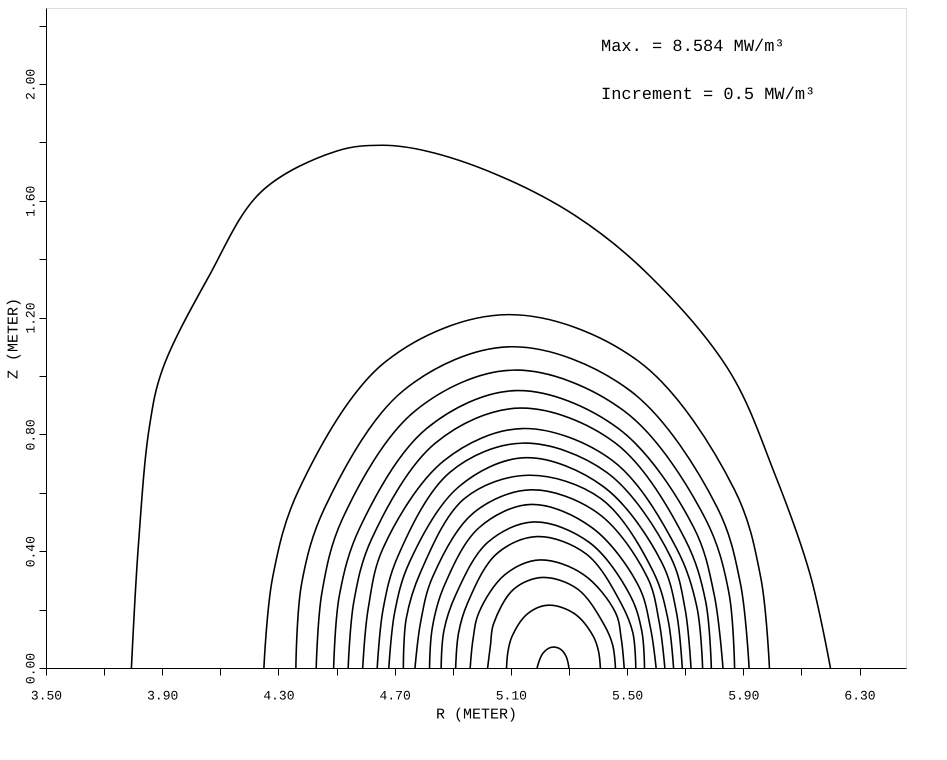 This screenshot has height=760, width=947. Describe the element at coordinates (395, 696) in the screenshot. I see `x-tick-label: 4.70` at that location.